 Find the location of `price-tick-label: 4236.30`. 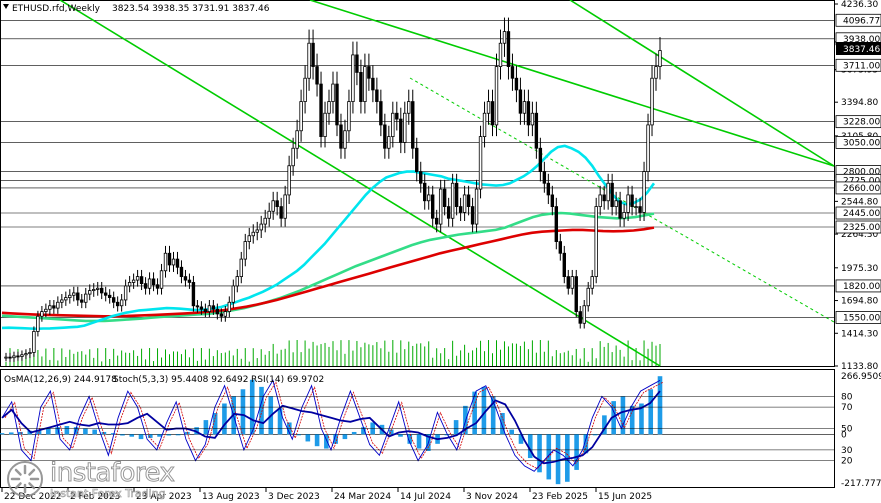

price-tick-label: 4236.30 is located at coordinates (859, 5).